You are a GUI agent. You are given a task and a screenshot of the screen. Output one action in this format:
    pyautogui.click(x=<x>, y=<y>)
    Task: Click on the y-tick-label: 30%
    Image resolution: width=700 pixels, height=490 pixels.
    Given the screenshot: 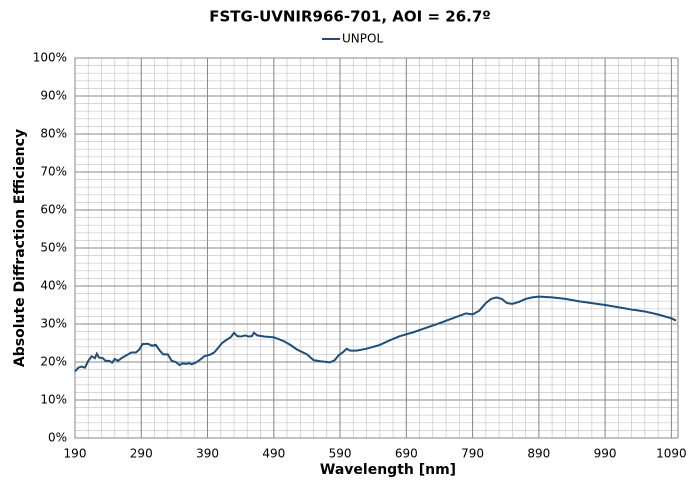 What is the action you would take?
    pyautogui.click(x=53, y=324)
    